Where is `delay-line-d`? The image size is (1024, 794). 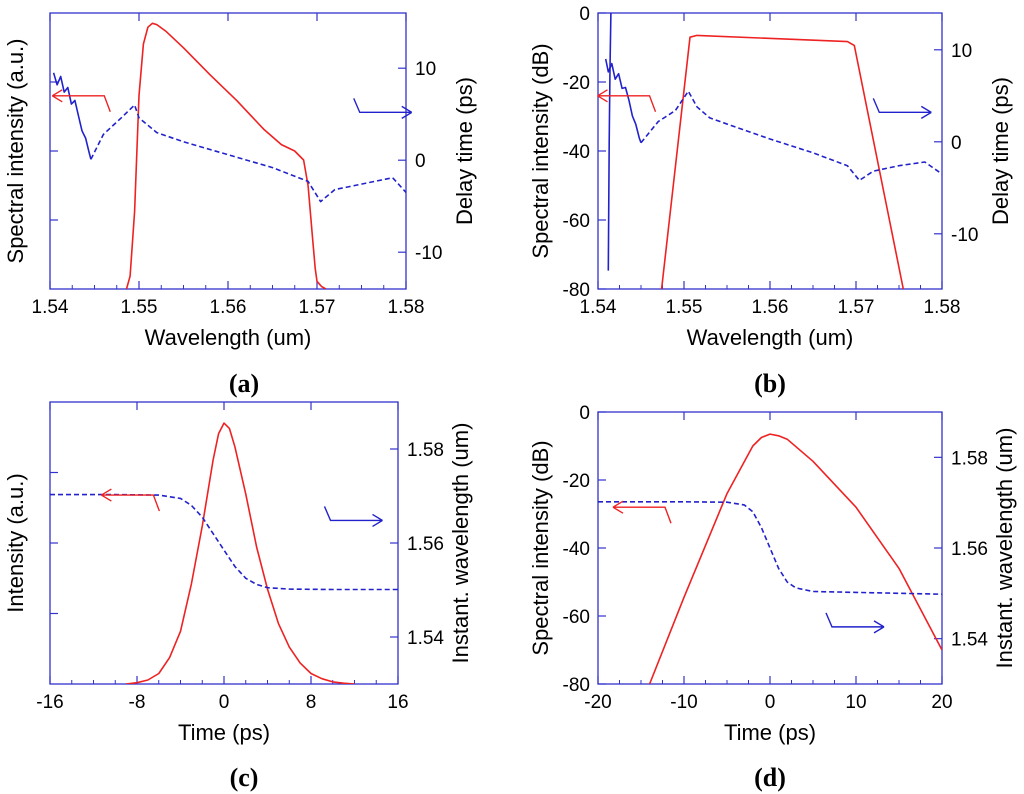 delay-line-d is located at coordinates (770, 547).